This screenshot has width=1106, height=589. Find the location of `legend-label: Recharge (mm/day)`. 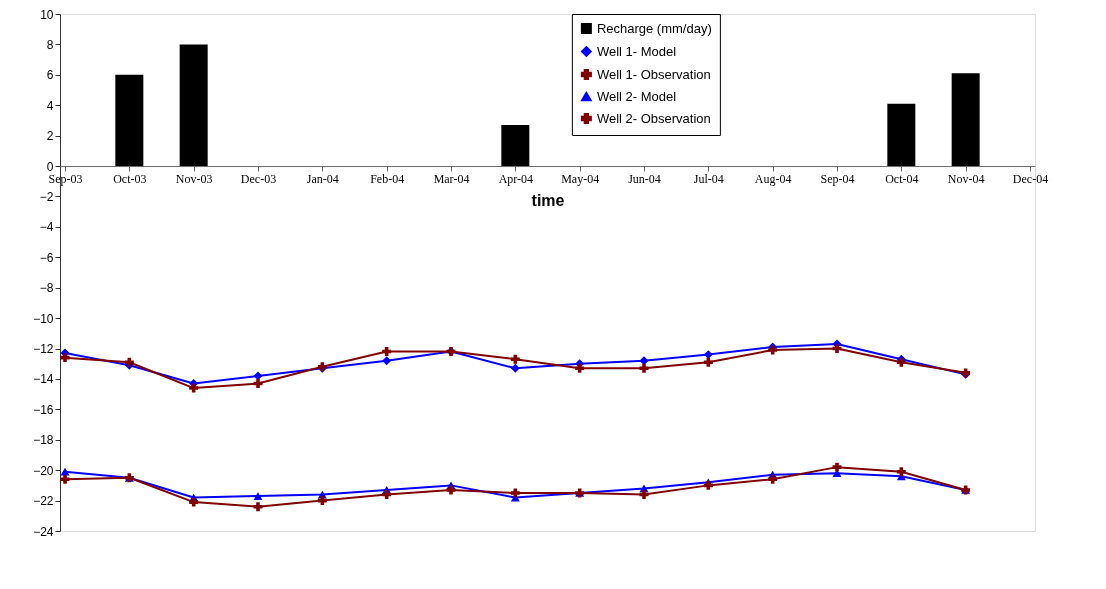

legend-label: Recharge (mm/day) is located at coordinates (654, 28).